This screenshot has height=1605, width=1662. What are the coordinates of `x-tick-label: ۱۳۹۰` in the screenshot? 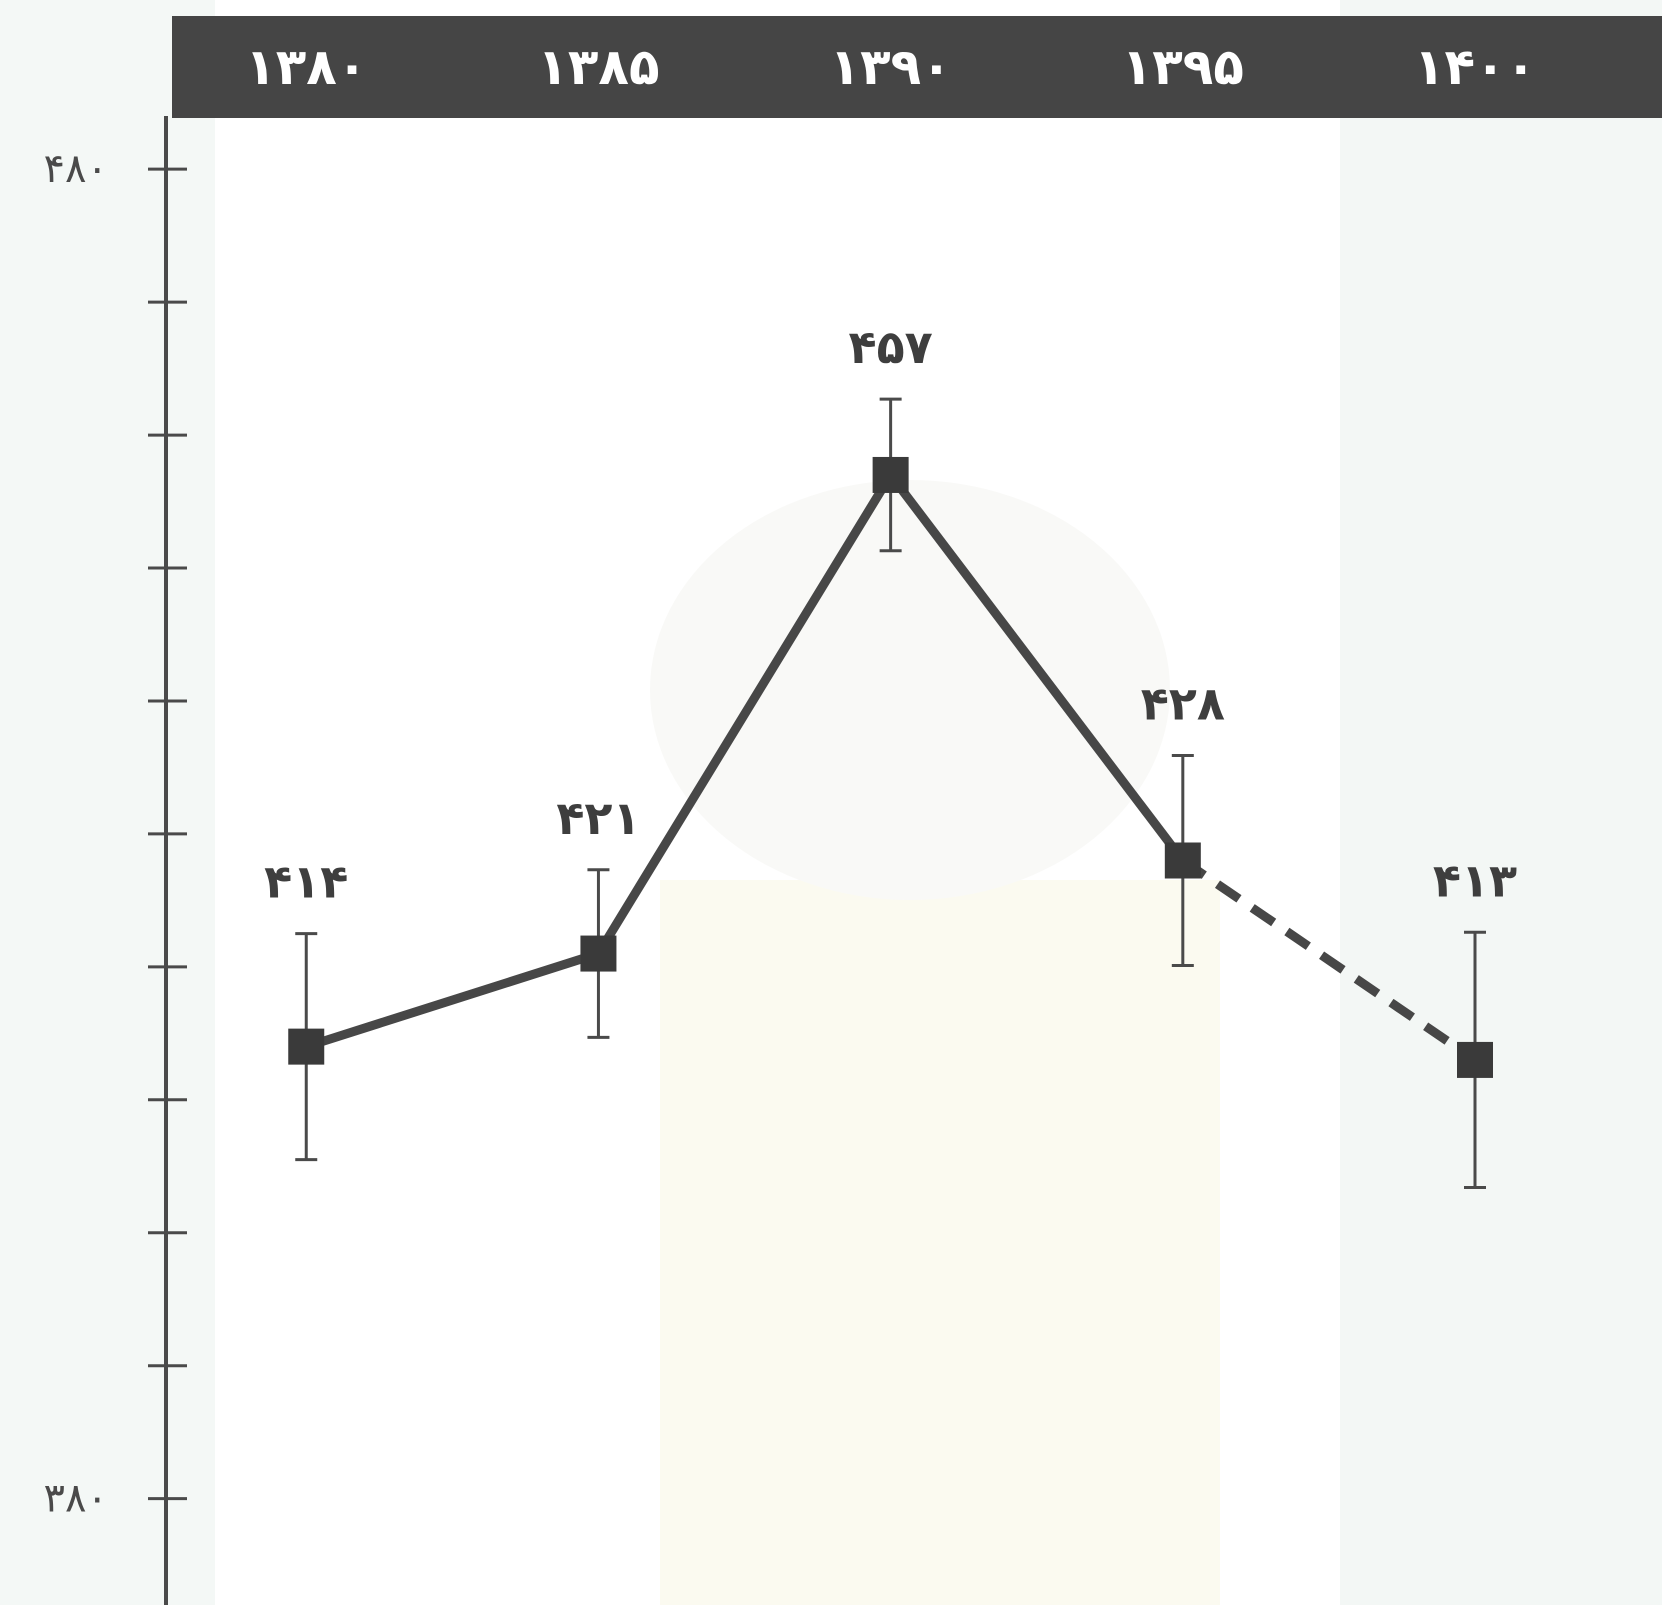 It's located at (891, 67).